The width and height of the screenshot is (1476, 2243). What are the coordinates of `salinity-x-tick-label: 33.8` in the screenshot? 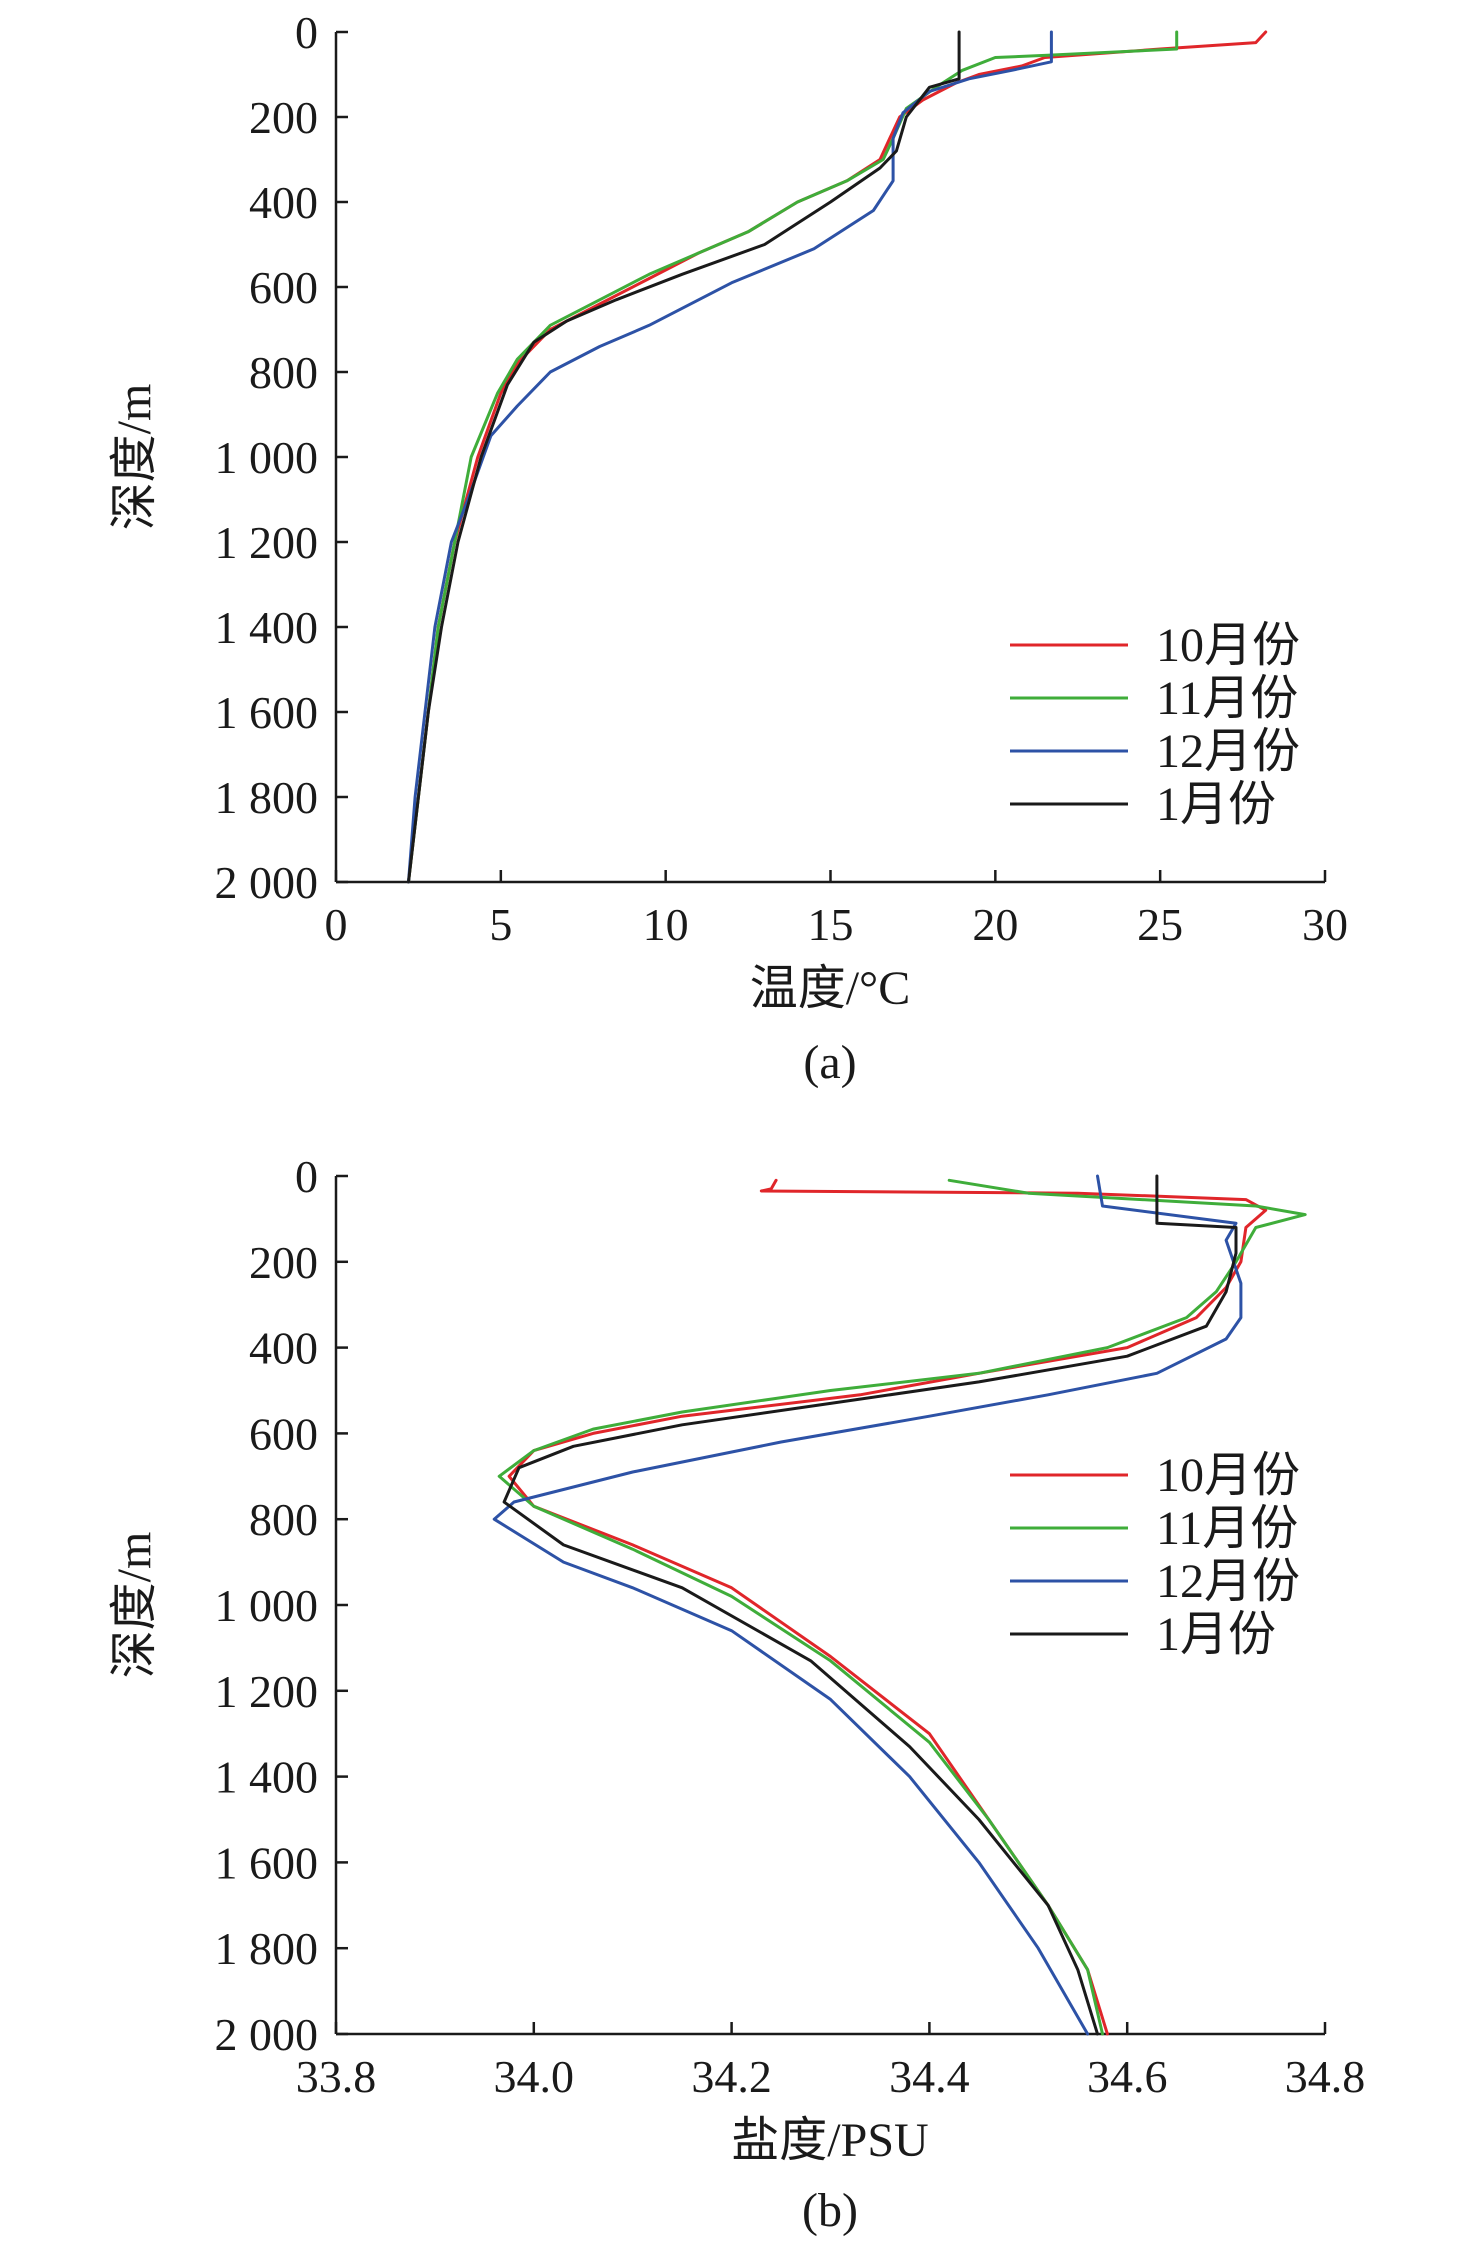 It's located at (336, 2076).